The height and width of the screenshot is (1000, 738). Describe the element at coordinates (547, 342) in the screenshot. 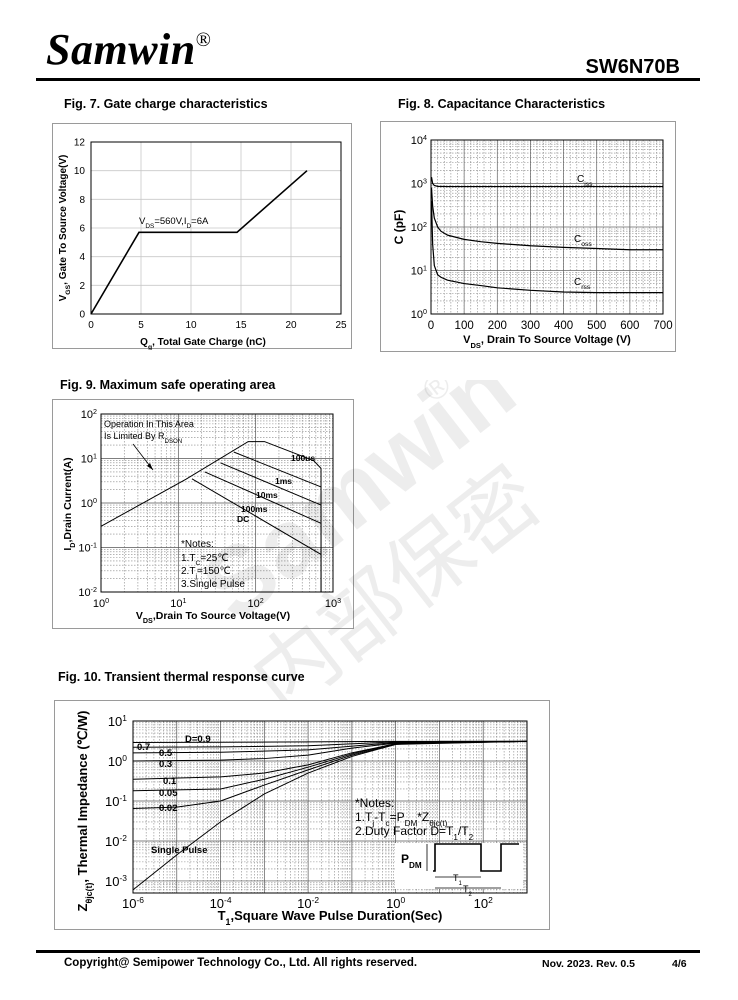

I see `fig8-x-axis-label: VDS, Drain To Source Voltage (V)` at that location.